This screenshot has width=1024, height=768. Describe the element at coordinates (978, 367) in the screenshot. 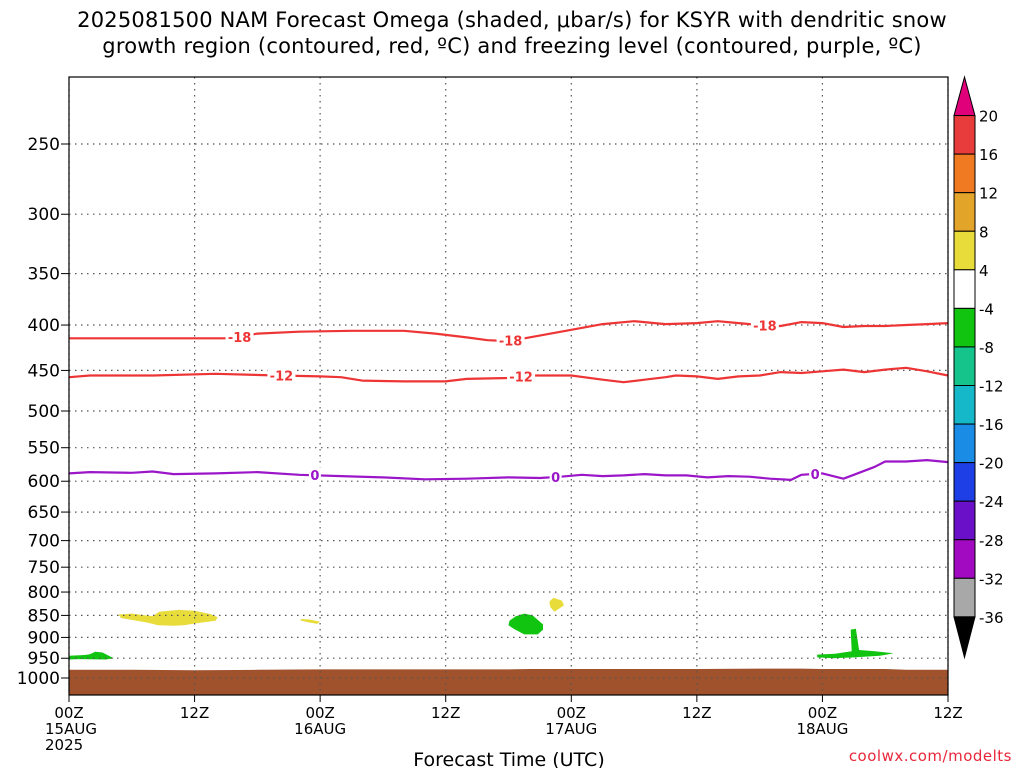

I see `colorbar: 20 16 12 8 4 -4 -8 -12 -16 -20 -24 -28 -32 -36` at that location.